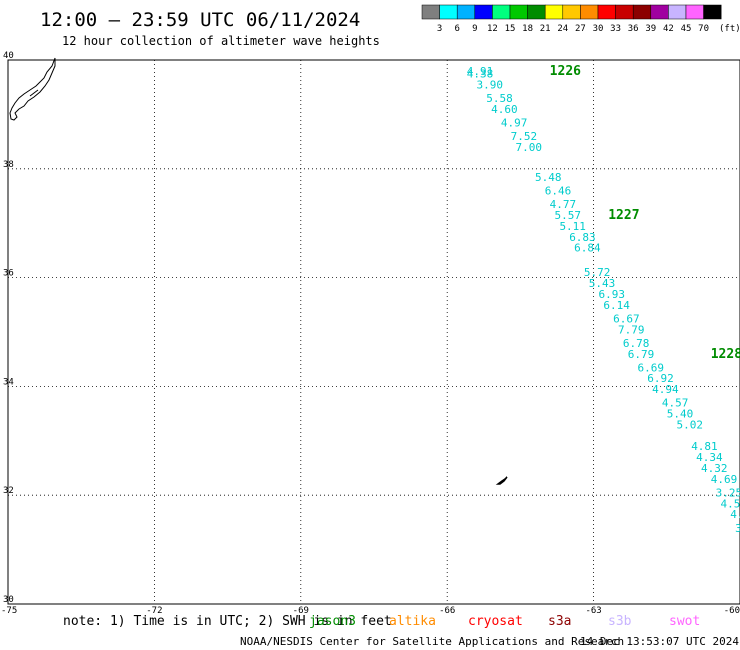 This screenshot has height=650, width=740. Describe the element at coordinates (456, 29) in the screenshot. I see `legend-label: 6` at that location.